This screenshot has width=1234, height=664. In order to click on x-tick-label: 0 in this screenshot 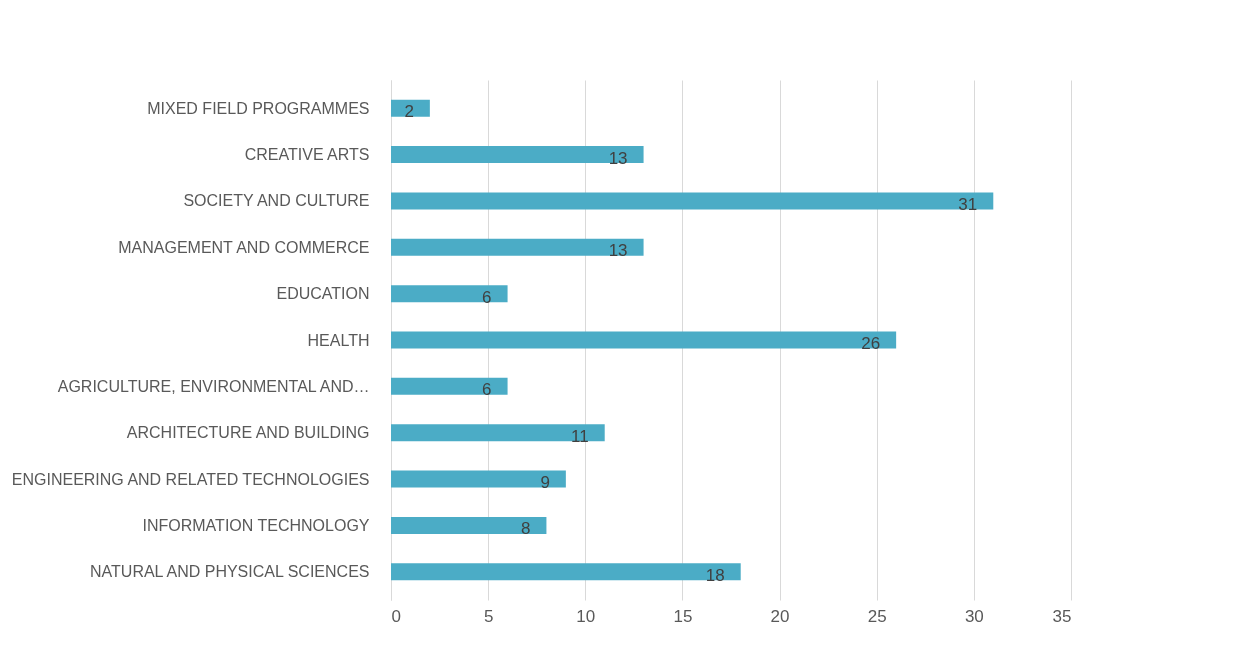, I will do `click(396, 616)`.